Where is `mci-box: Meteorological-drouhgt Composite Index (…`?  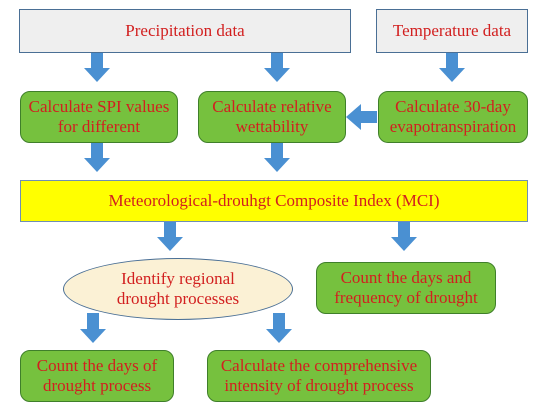 mci-box: Meteorological-drouhgt Composite Index (… is located at coordinates (274, 201).